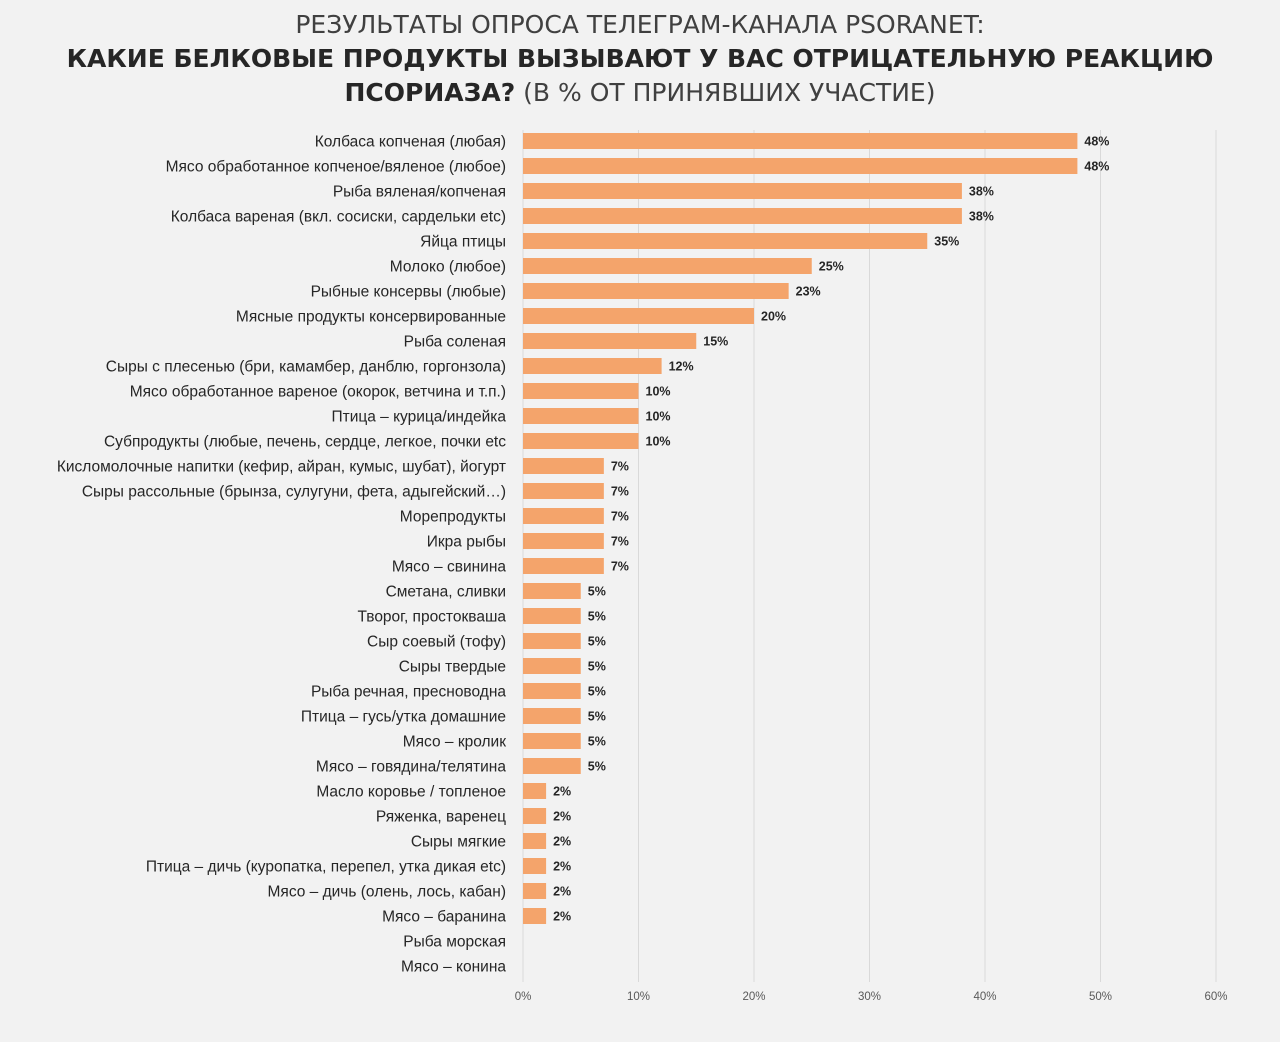 This screenshot has height=1042, width=1280. I want to click on category-label-32: Рыба морская, so click(454, 942).